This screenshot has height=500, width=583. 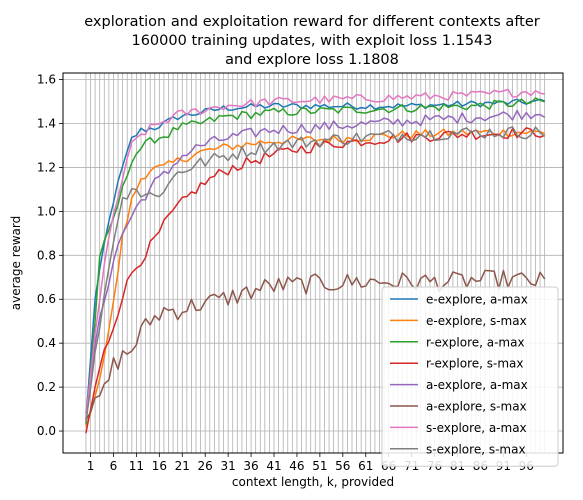 I want to click on y-axis-ticks: 0.0 0.2 0.4 0.6 0.8 1.0 1.2 1.4 1.6, so click(x=50, y=255).